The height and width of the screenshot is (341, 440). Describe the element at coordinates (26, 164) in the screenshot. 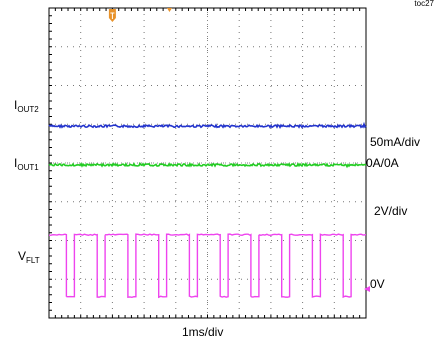

I see `trace-label-iout1: IOUT1` at that location.